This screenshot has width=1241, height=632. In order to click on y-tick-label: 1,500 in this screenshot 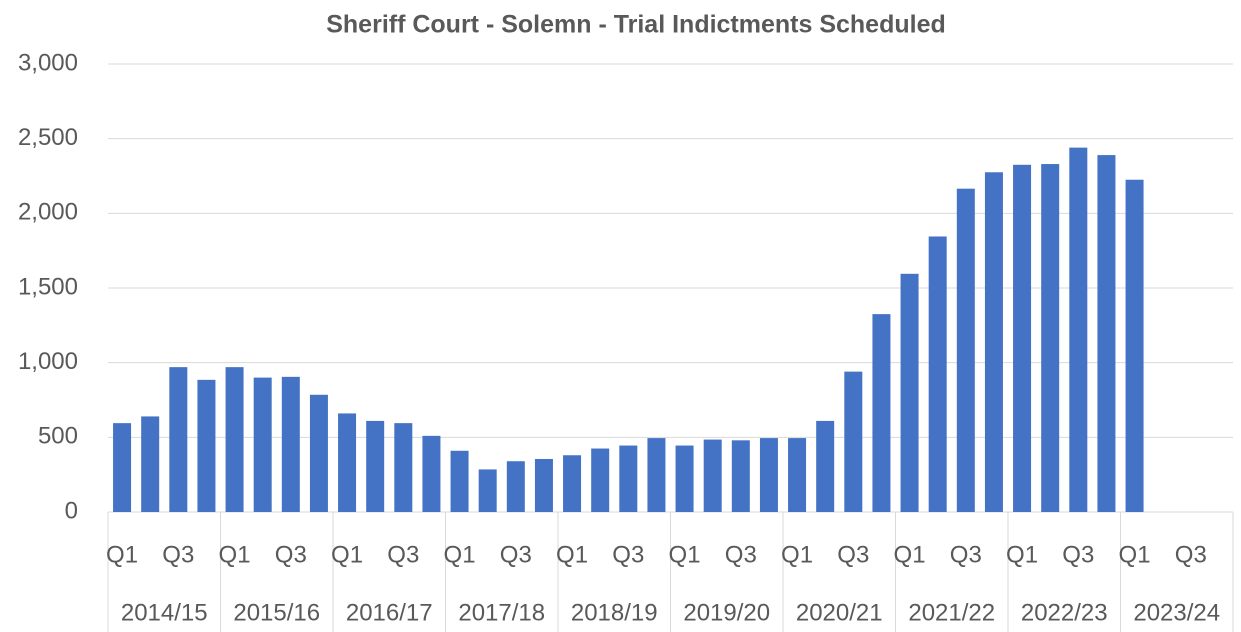, I will do `click(48, 286)`.